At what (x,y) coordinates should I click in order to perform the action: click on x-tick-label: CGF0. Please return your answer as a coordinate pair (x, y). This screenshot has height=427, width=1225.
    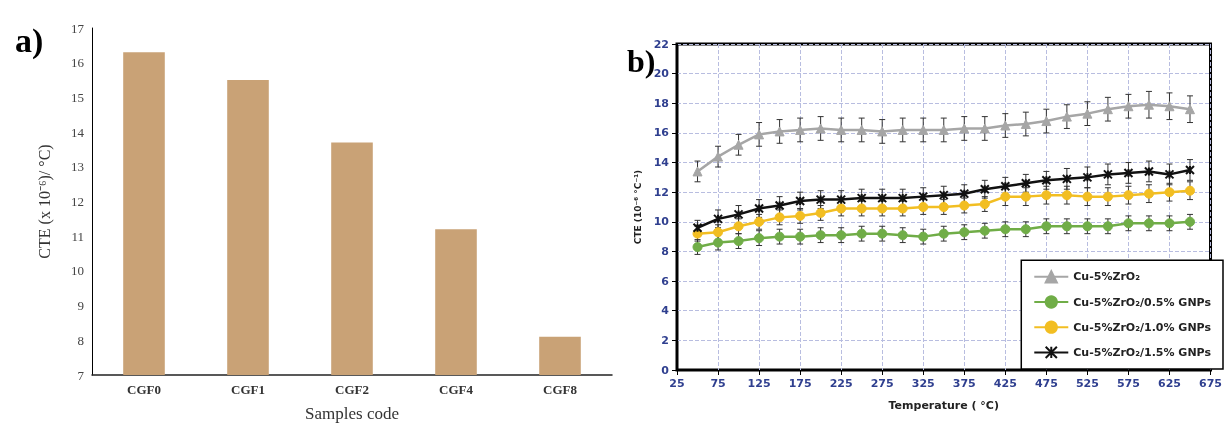
    Looking at the image, I should click on (144, 389).